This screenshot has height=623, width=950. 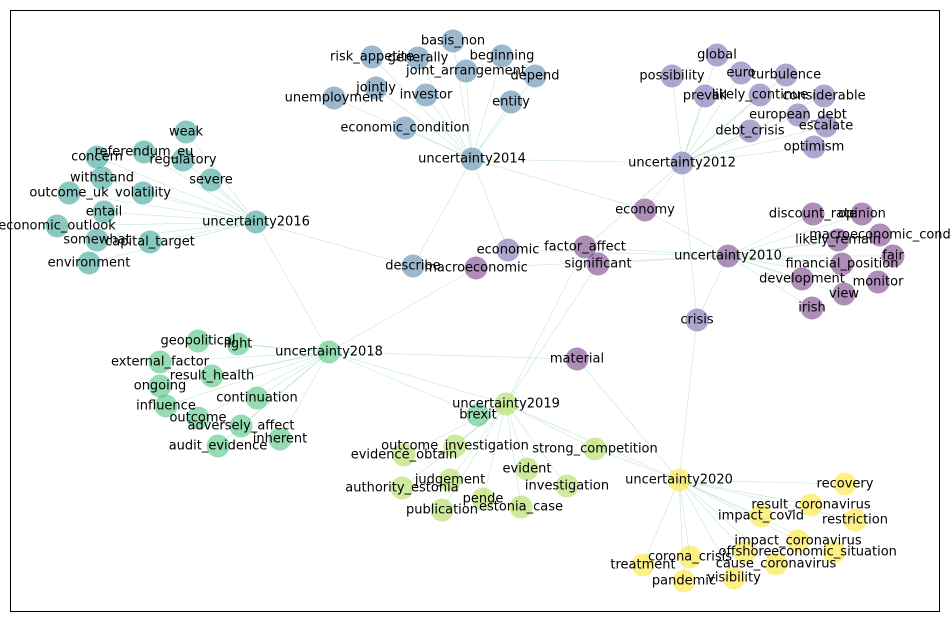 What do you see at coordinates (521, 507) in the screenshot?
I see `node-estonia_case` at bounding box center [521, 507].